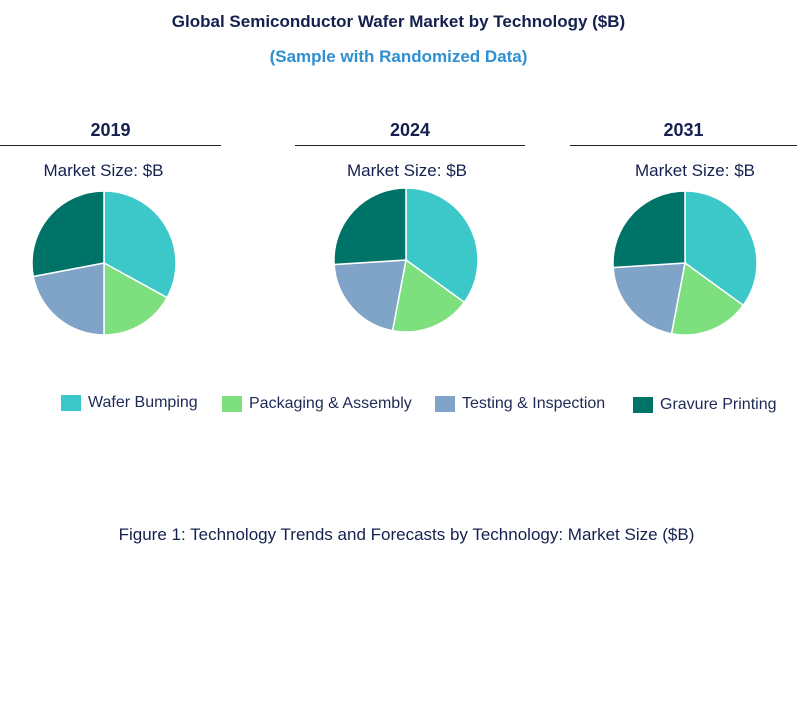 The width and height of the screenshot is (797, 703). I want to click on pie-panel-2031: 2031 Market Size: $B, so click(683, 226).